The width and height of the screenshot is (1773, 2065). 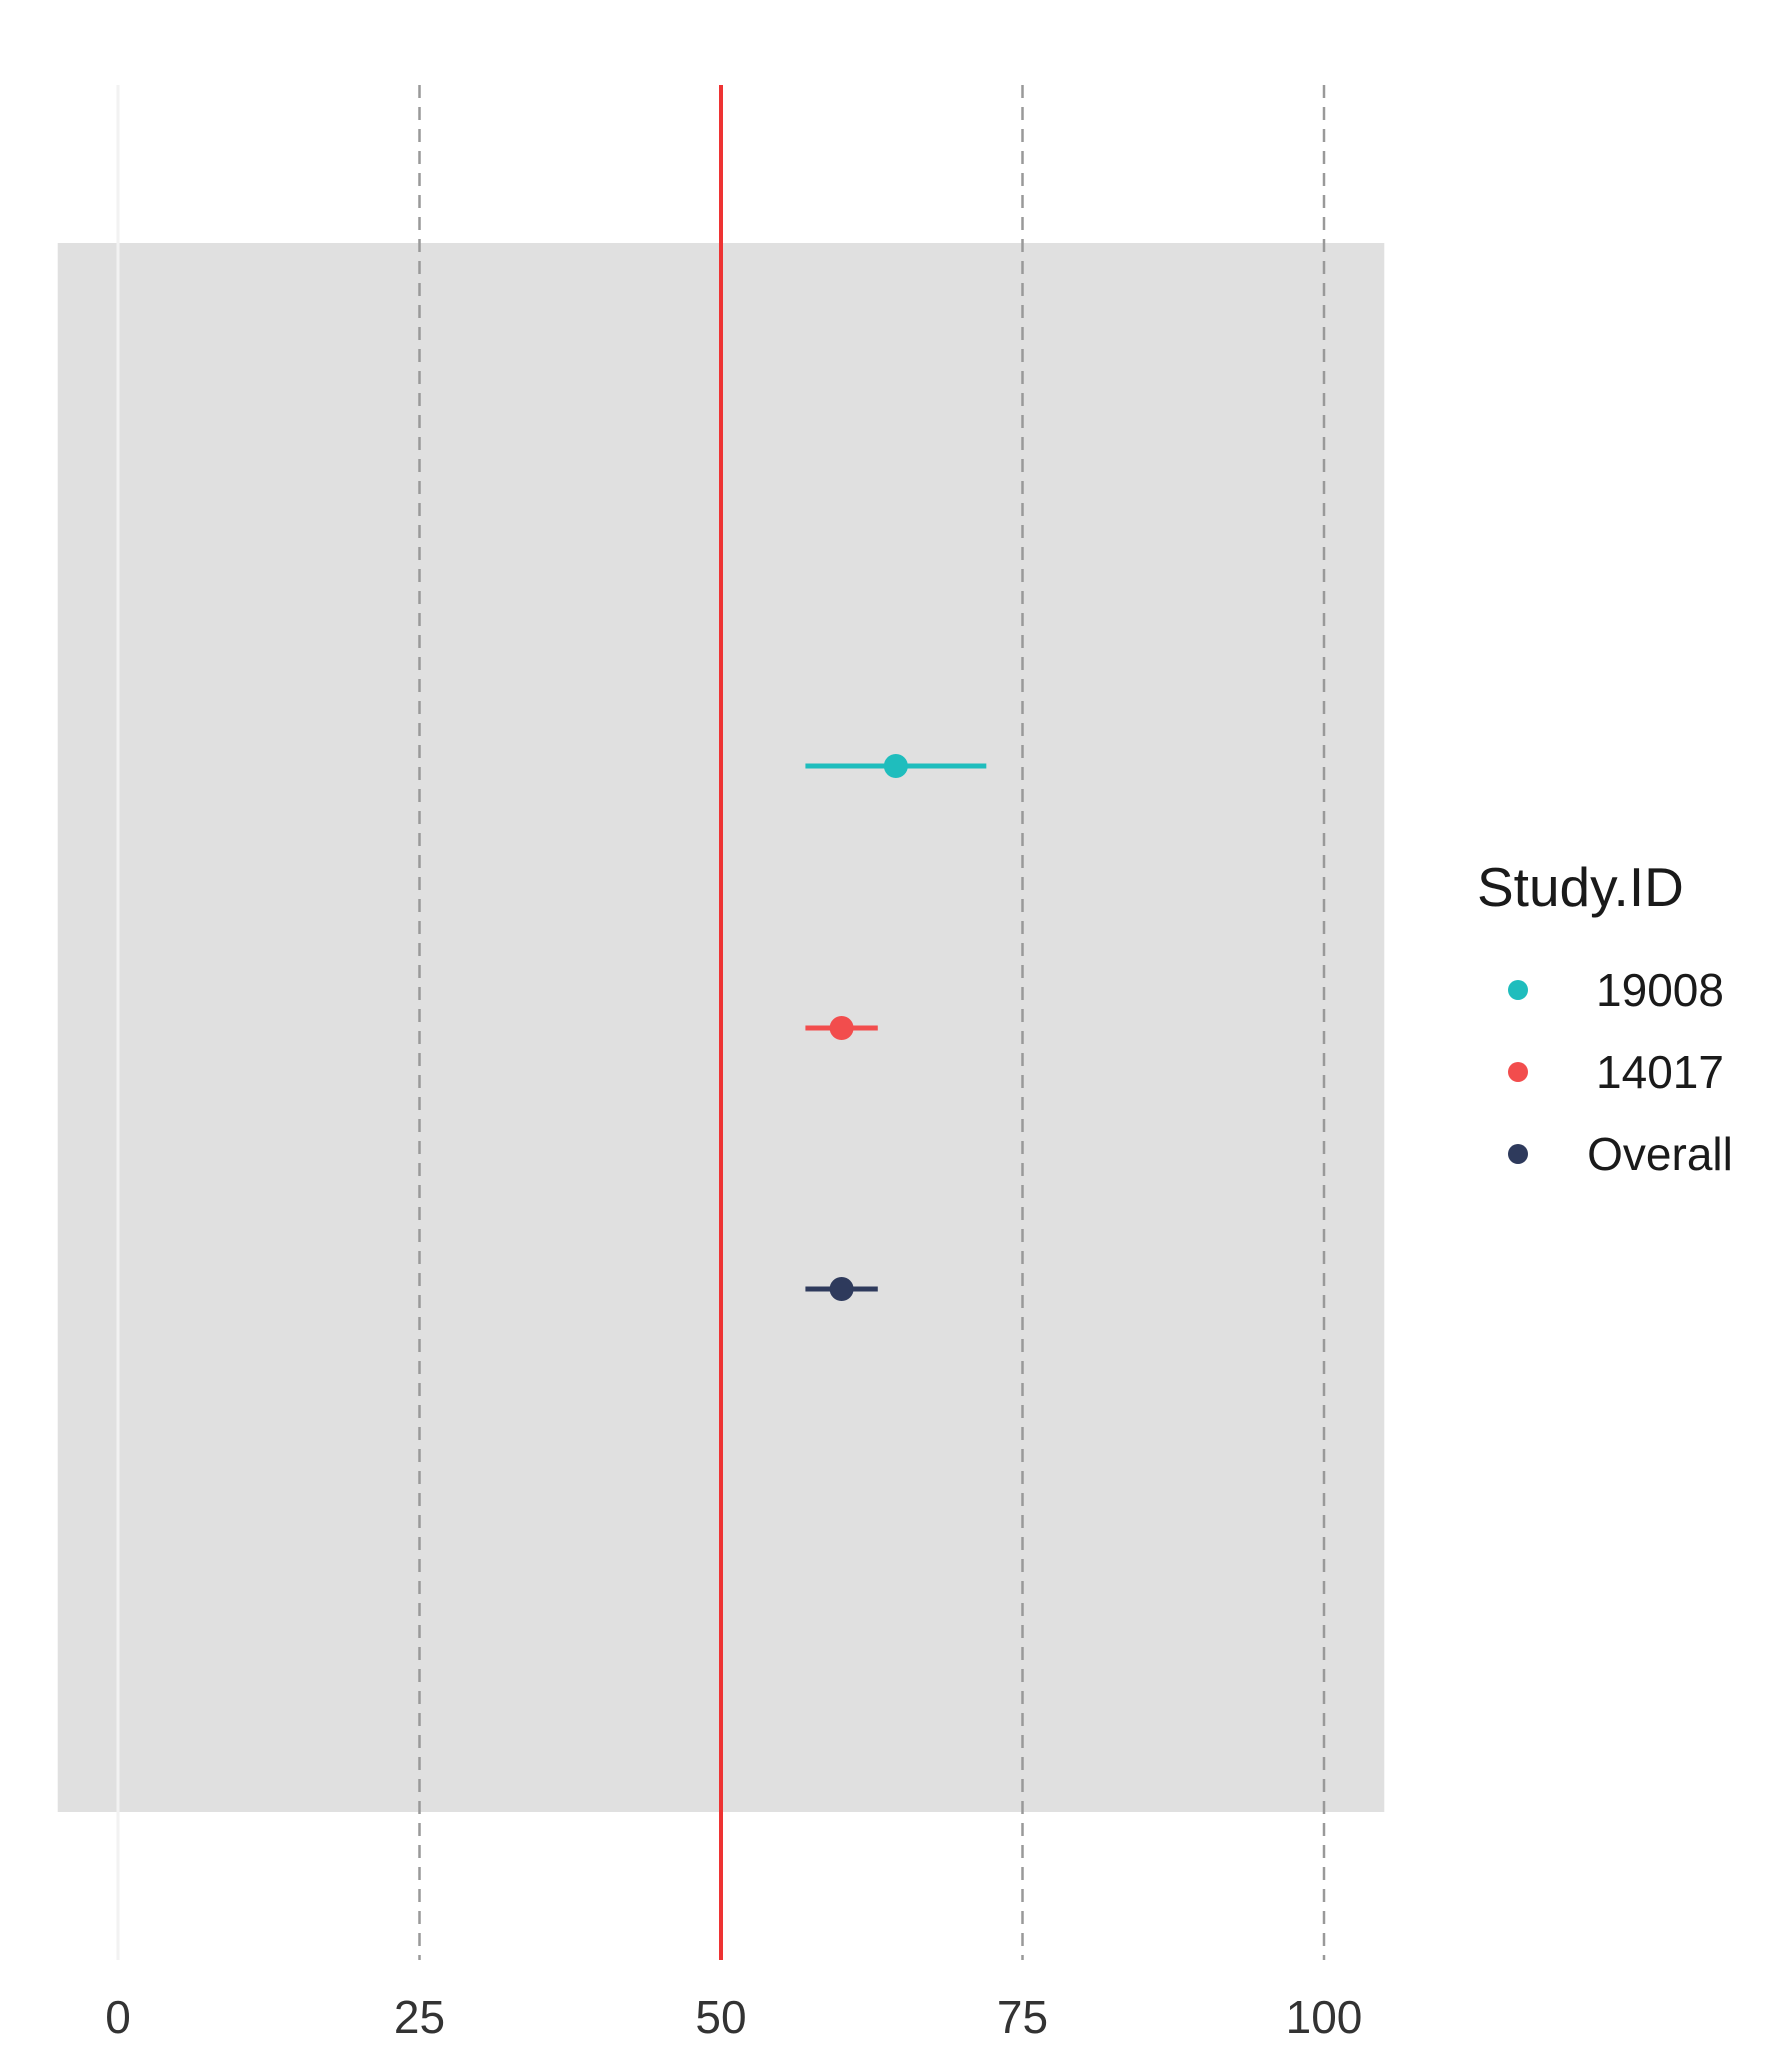 What do you see at coordinates (419, 2017) in the screenshot?
I see `x-tick-label-25: 25` at bounding box center [419, 2017].